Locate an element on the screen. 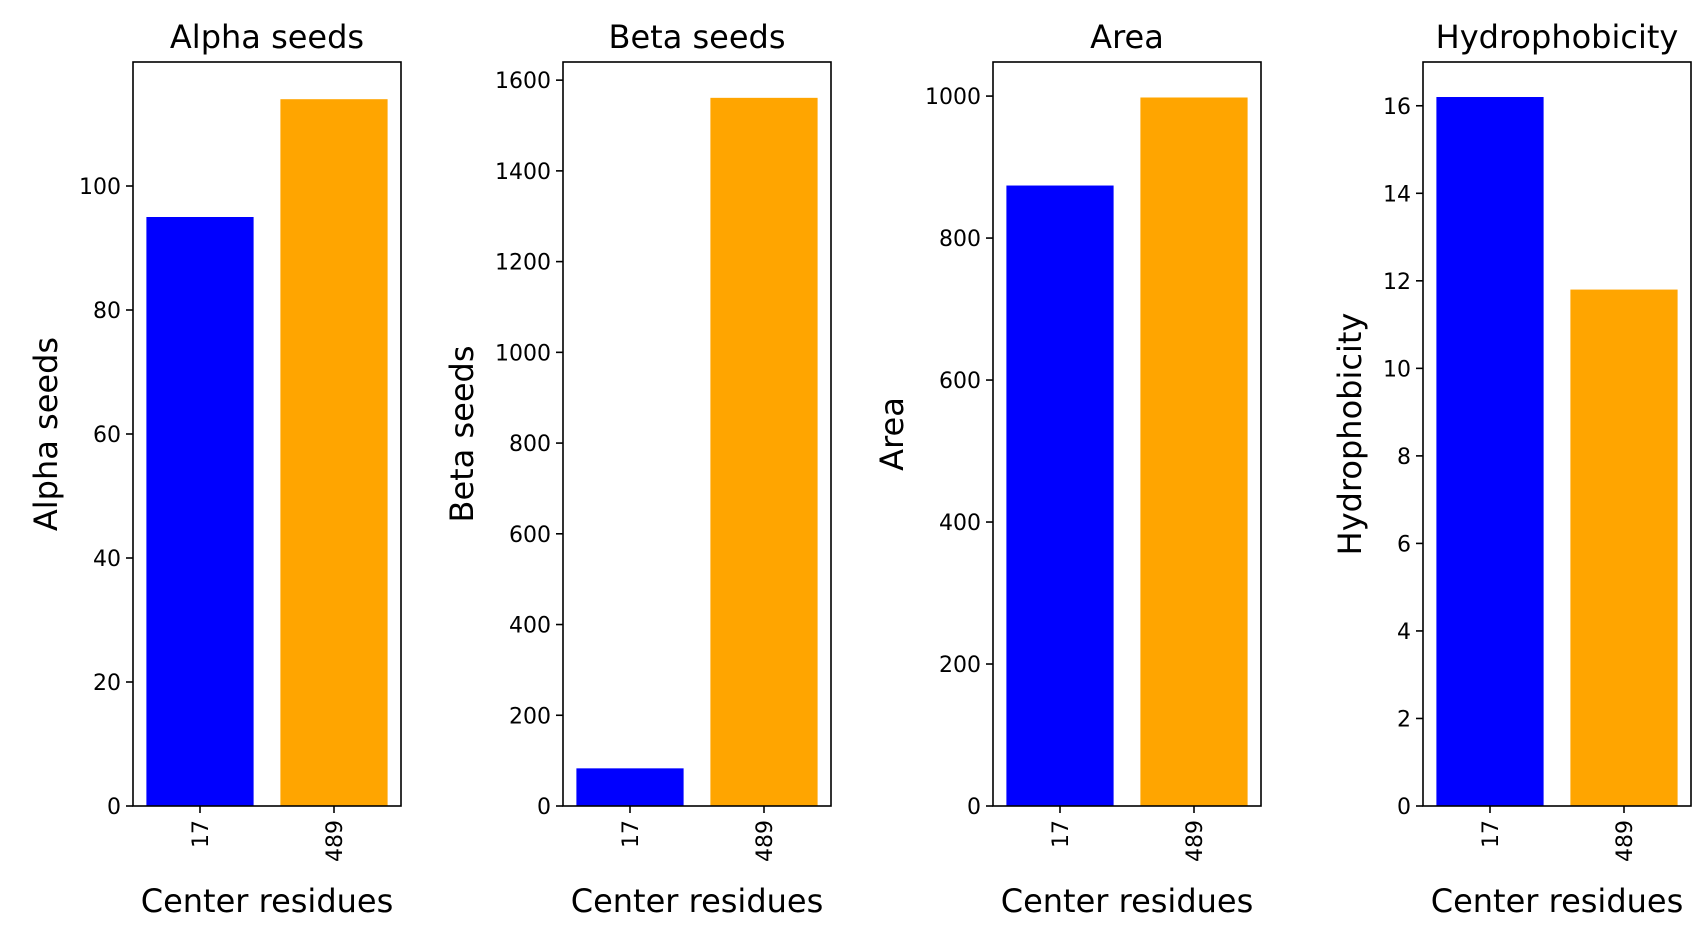 The height and width of the screenshot is (937, 1706). y-tick-label: 6 is located at coordinates (1404, 544).